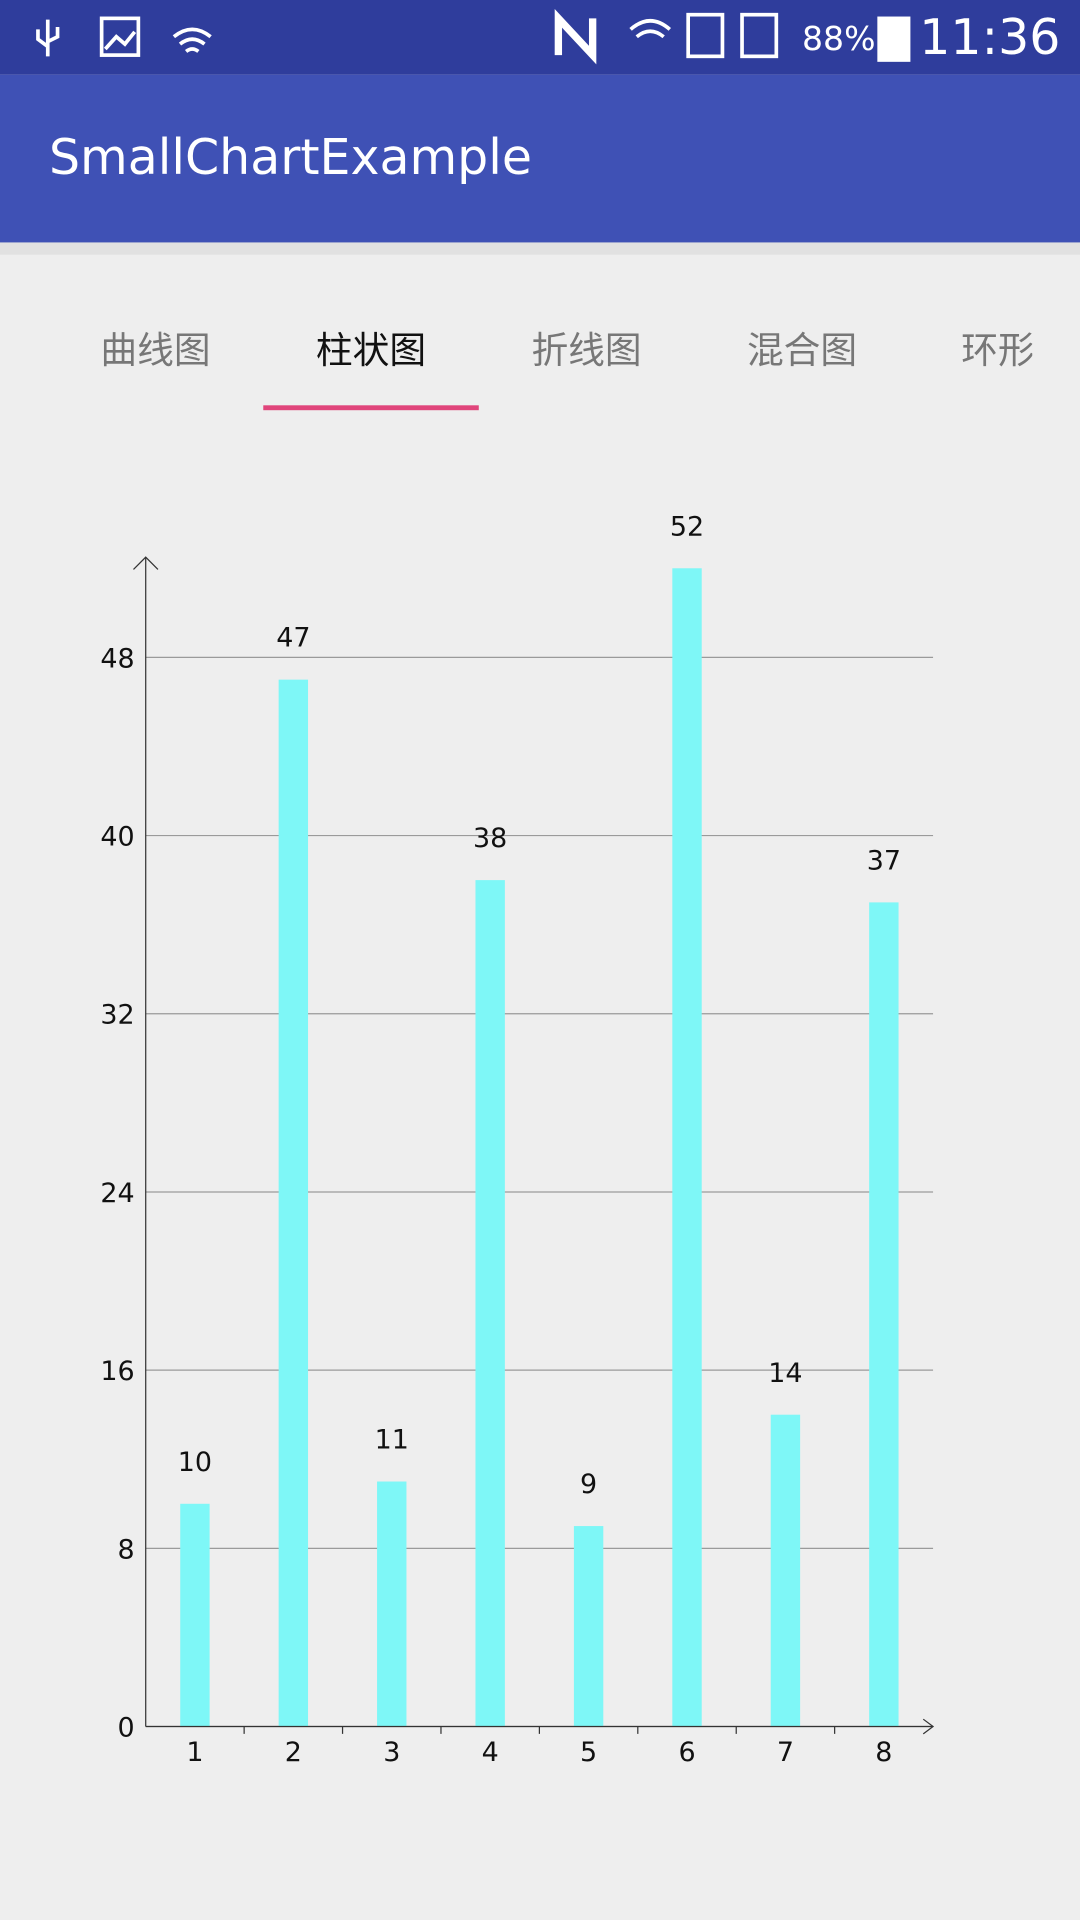 The width and height of the screenshot is (1080, 1920). What do you see at coordinates (883, 1752) in the screenshot?
I see `x-tick-label: 8` at bounding box center [883, 1752].